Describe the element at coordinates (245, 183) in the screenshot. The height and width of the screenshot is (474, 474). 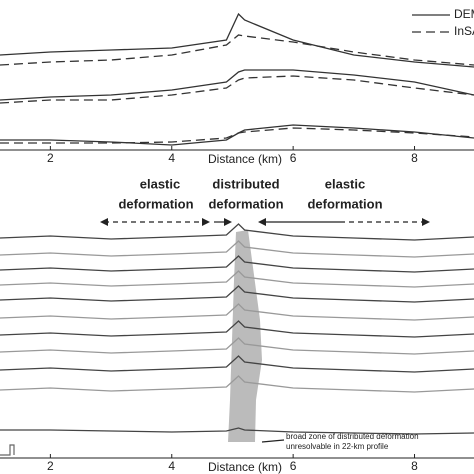
I see `annotation: distributed` at that location.